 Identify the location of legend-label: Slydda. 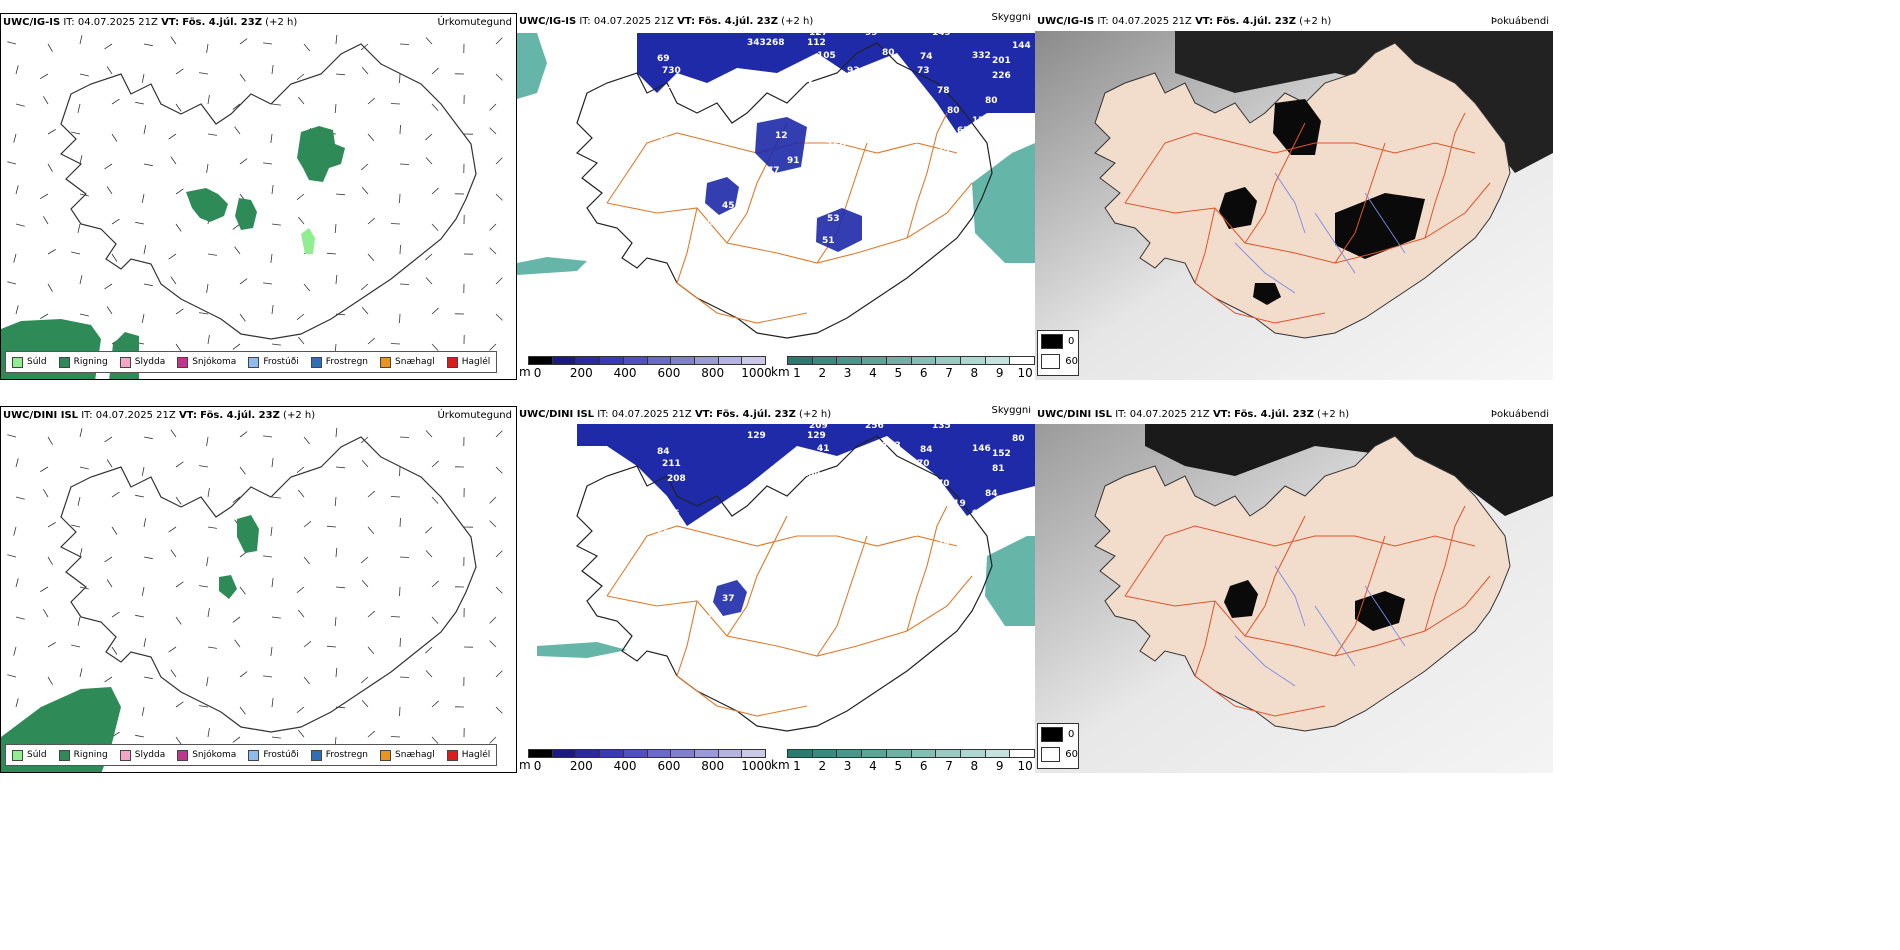
(150, 755).